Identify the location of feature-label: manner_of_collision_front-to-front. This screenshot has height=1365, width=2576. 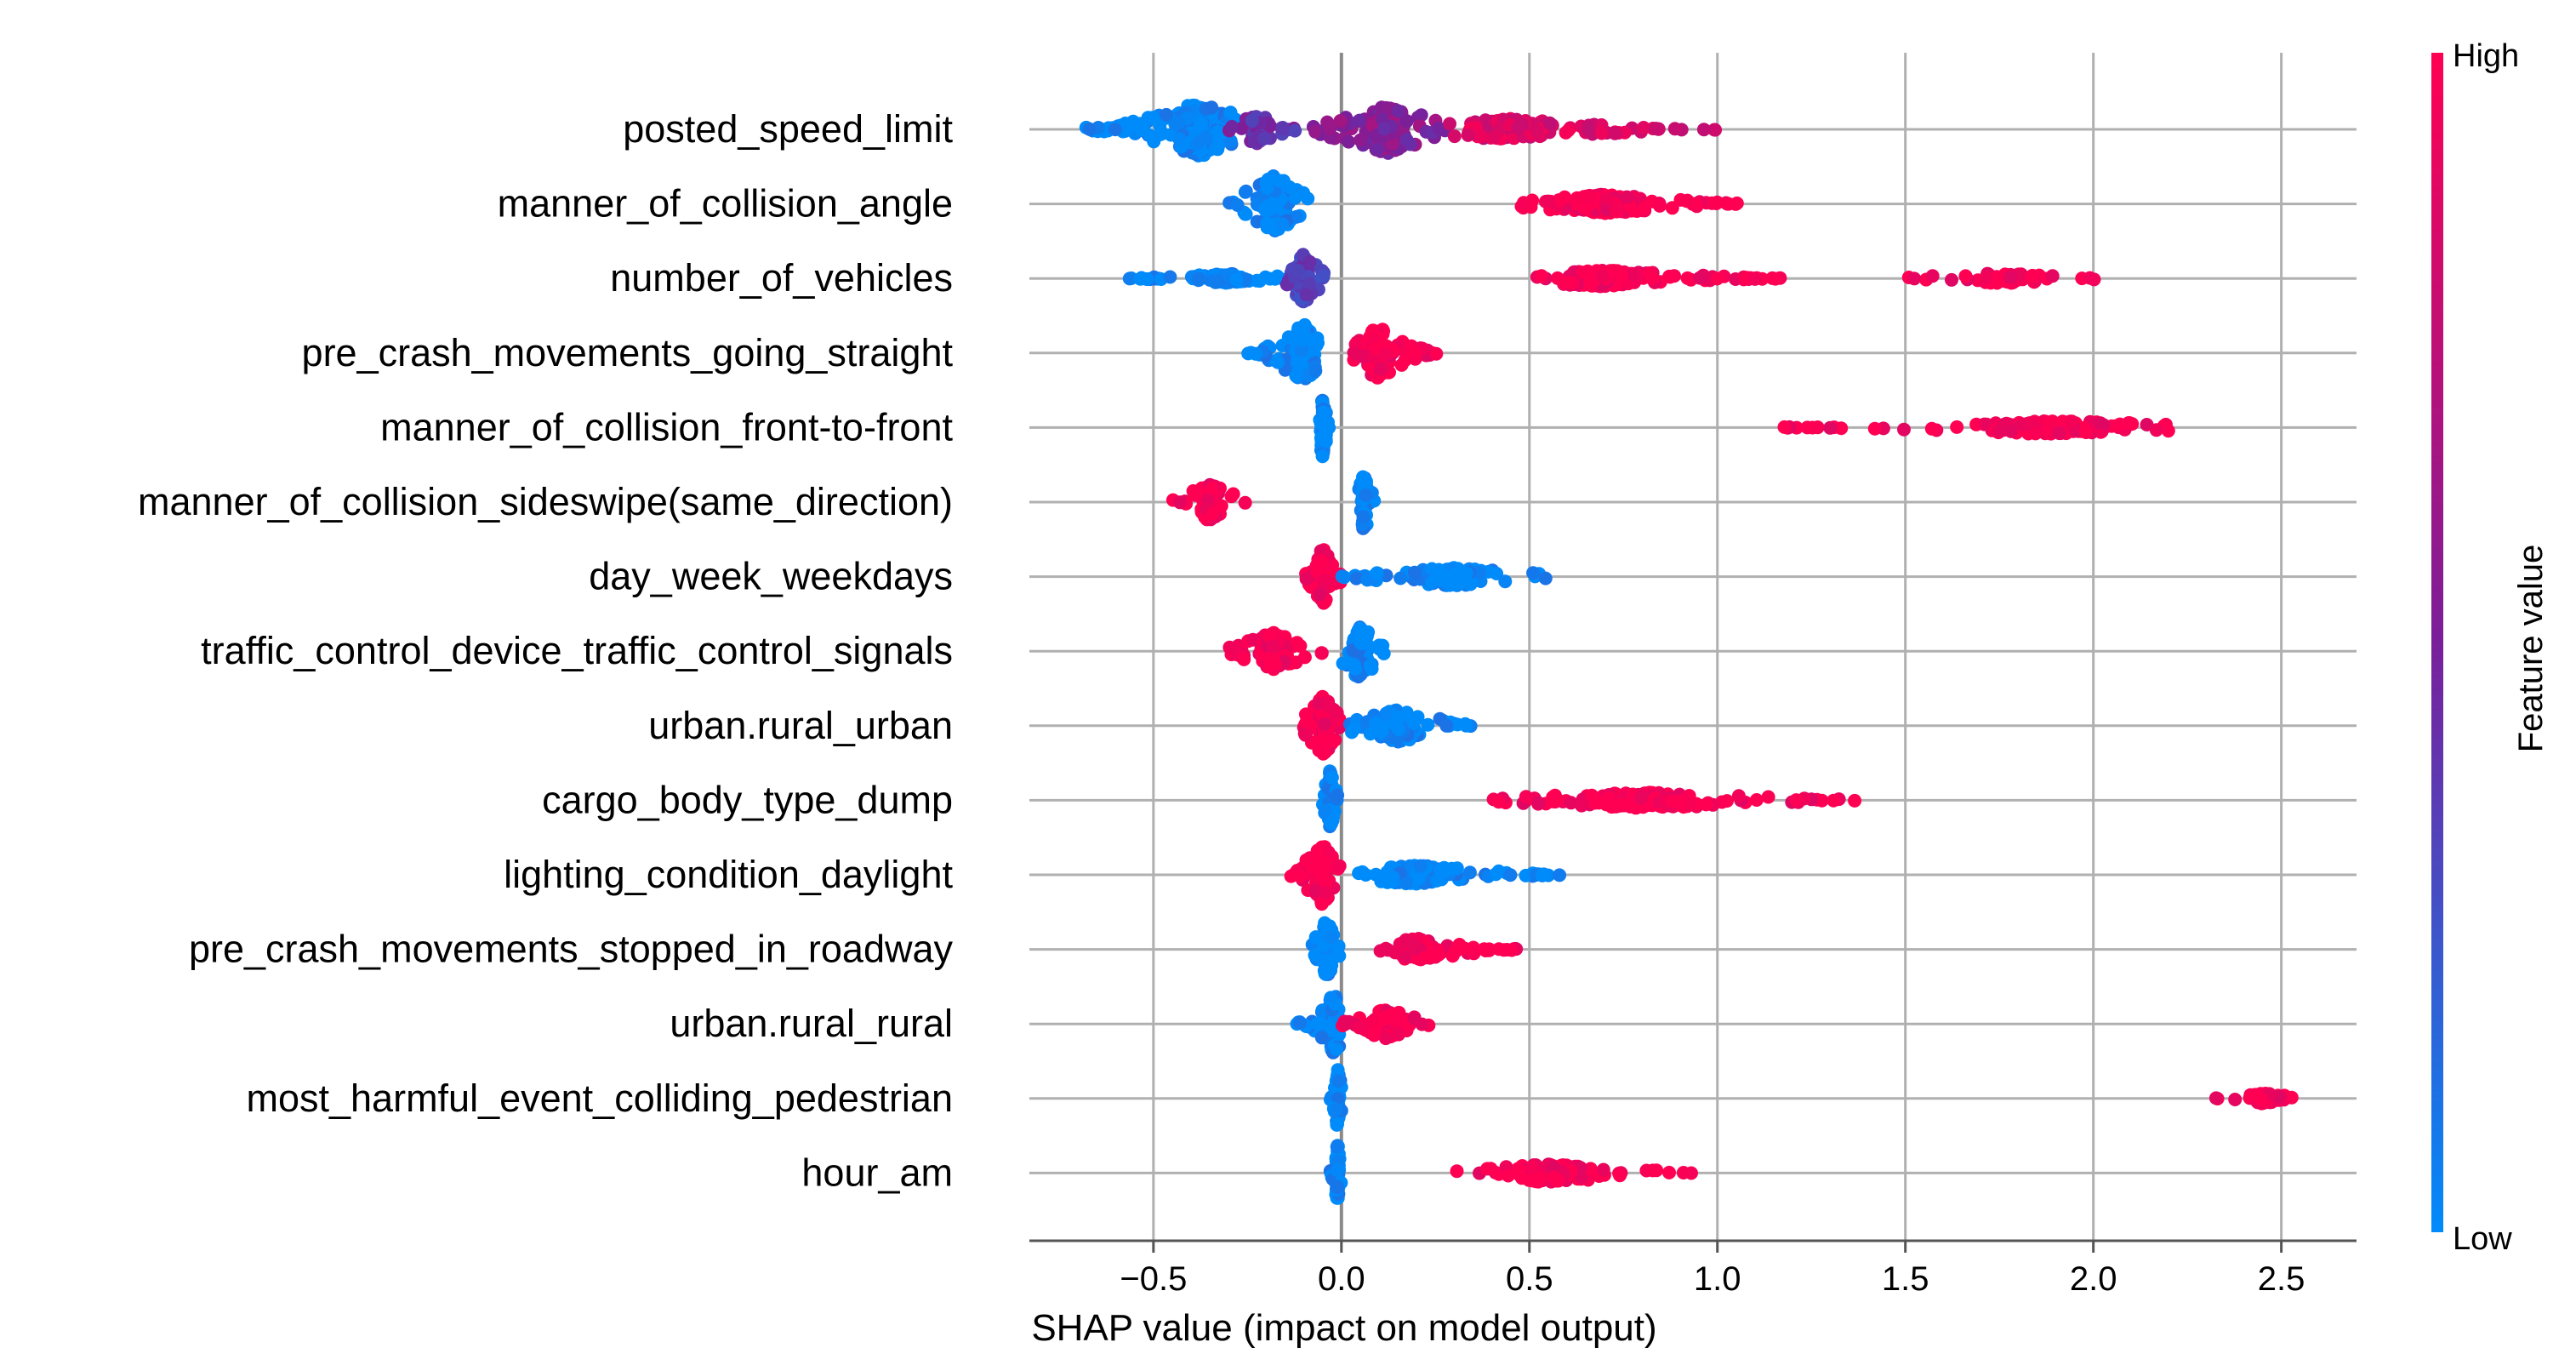
(666, 427).